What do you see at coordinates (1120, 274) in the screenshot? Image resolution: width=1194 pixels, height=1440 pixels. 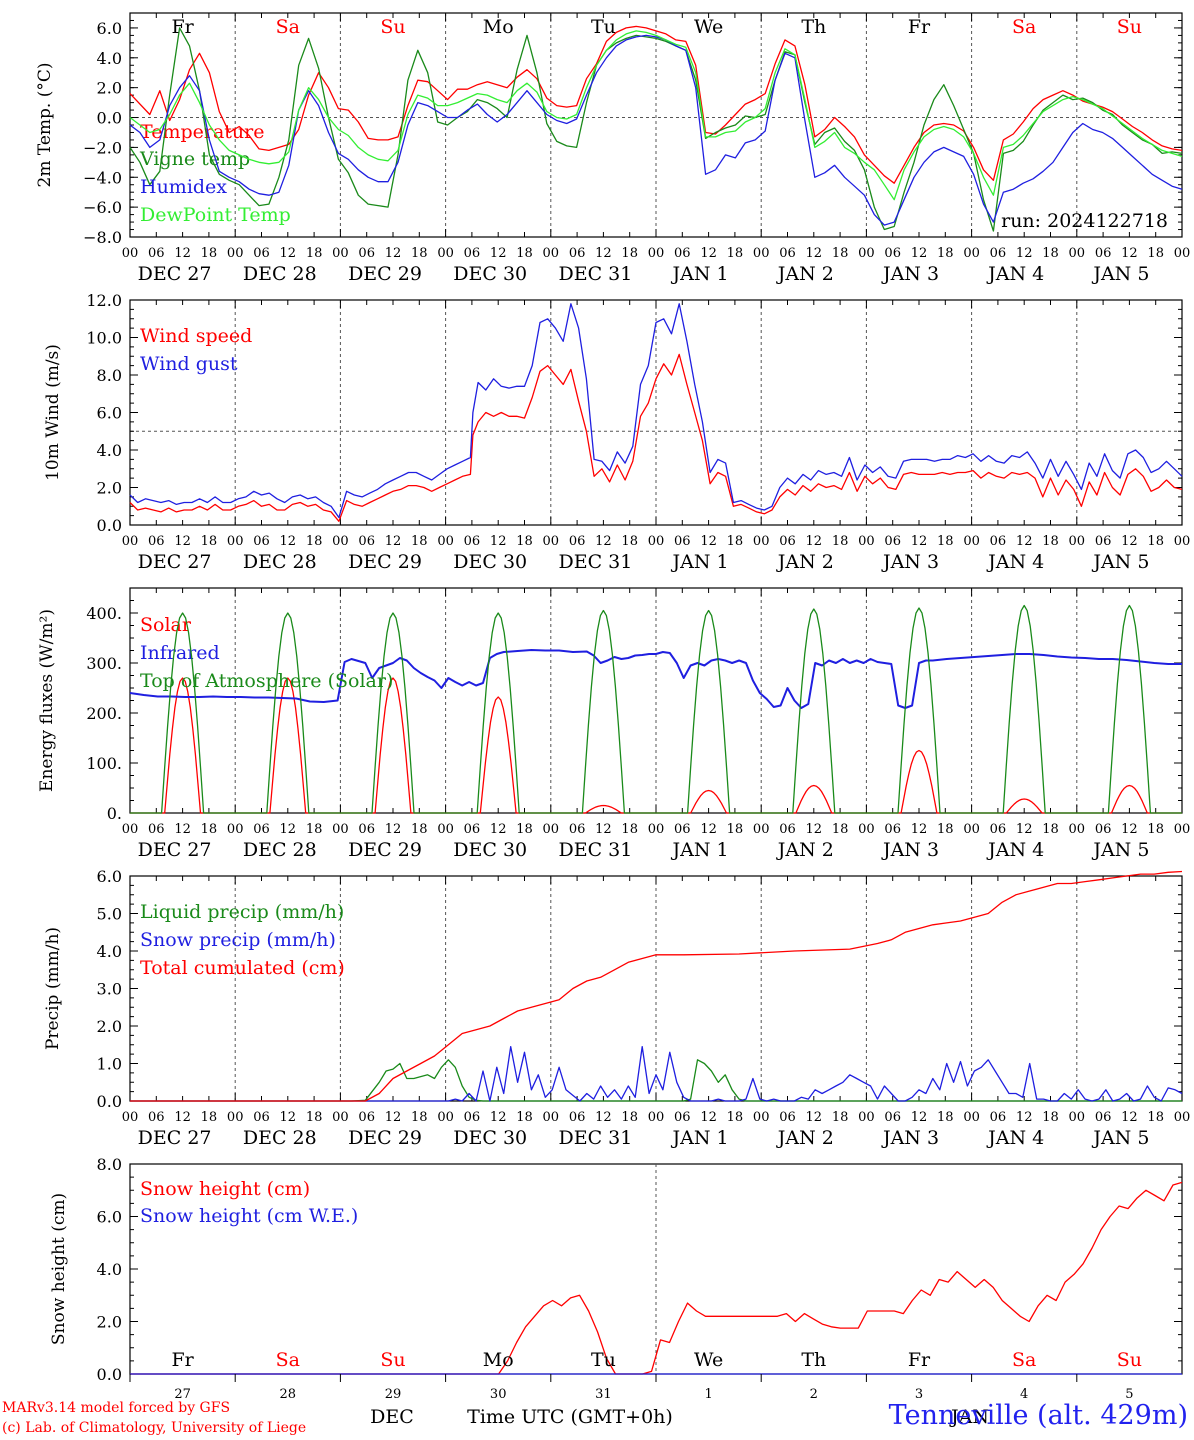 I see `x-date-label: JAN 5` at bounding box center [1120, 274].